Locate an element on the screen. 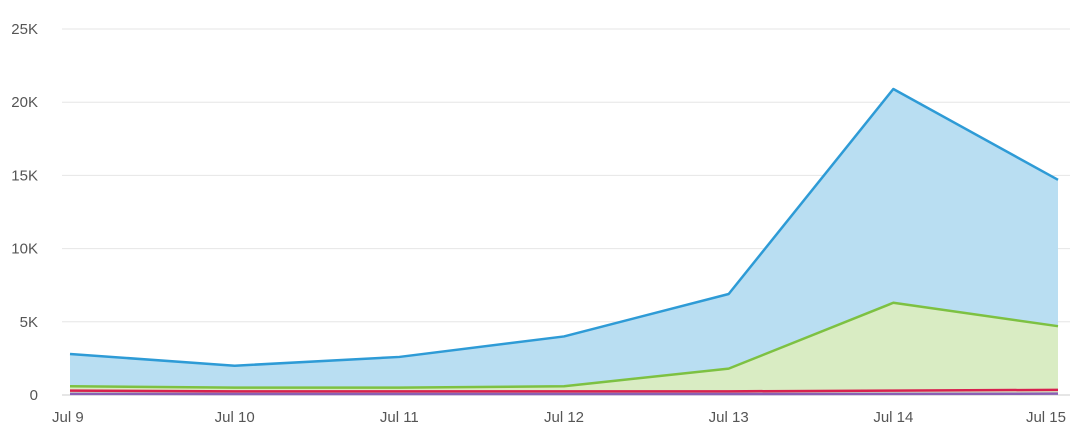 The width and height of the screenshot is (1080, 440). y-tick-label: 20K is located at coordinates (24, 102).